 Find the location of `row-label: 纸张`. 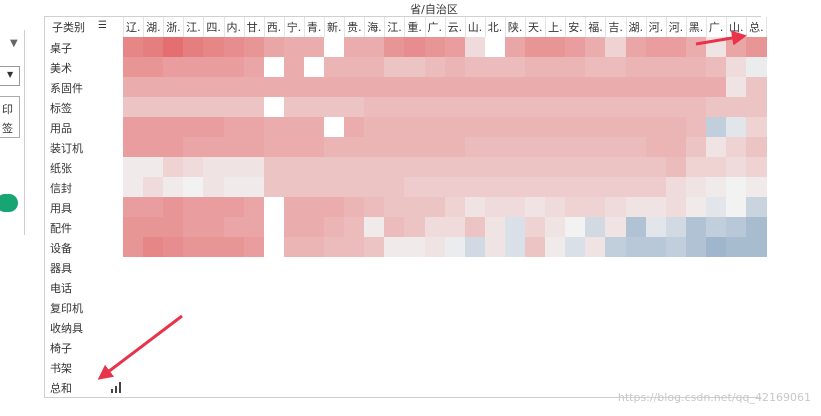

row-label: 纸张 is located at coordinates (61, 168).